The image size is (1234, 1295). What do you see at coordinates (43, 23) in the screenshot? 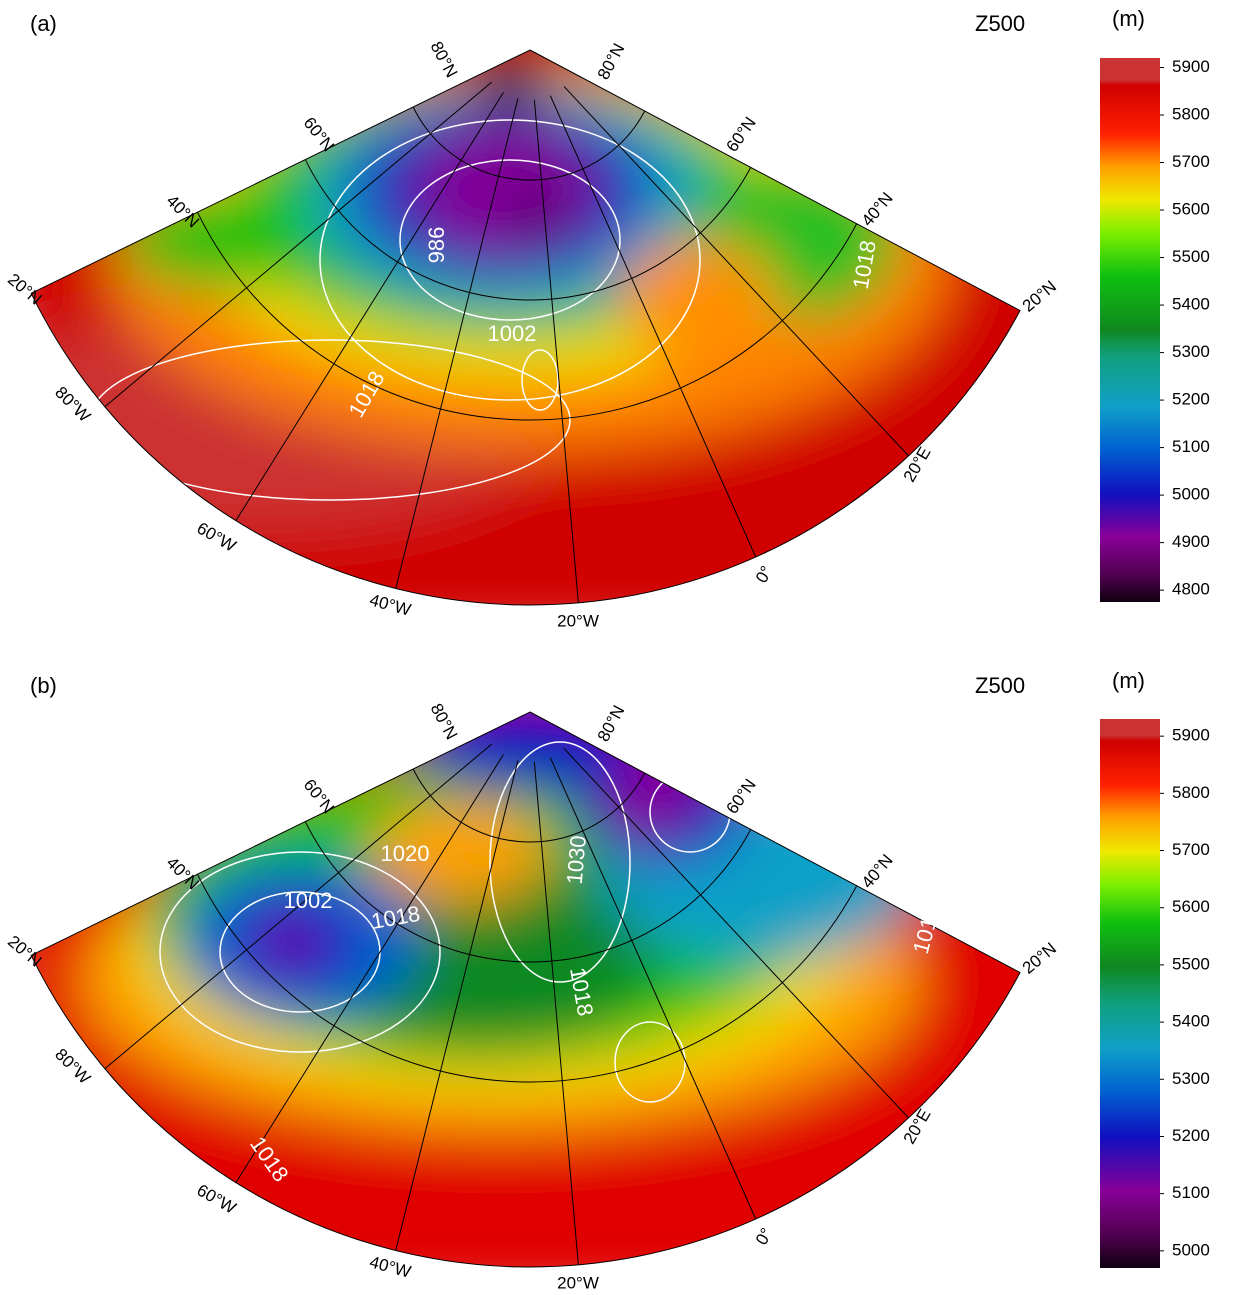
I see `panel-label: (a)` at bounding box center [43, 23].